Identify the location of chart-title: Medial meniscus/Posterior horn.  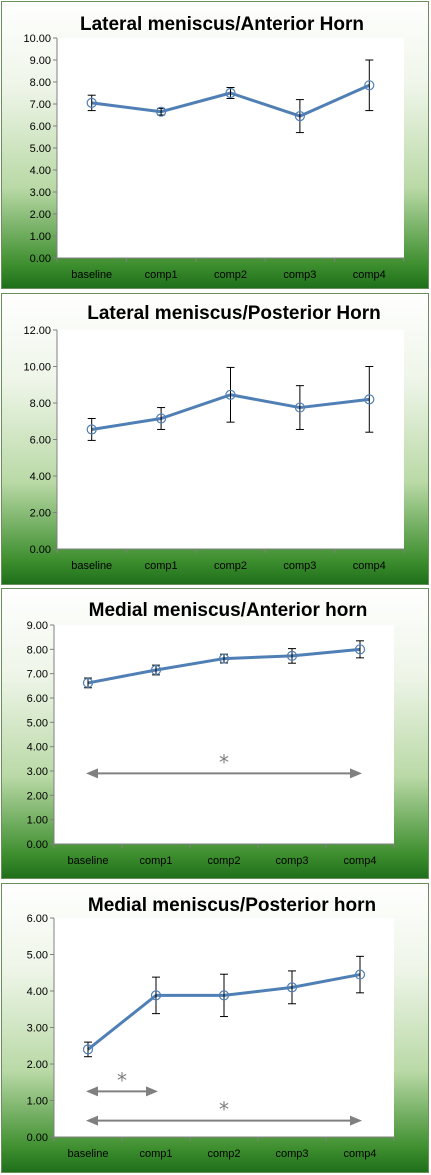
(232, 905).